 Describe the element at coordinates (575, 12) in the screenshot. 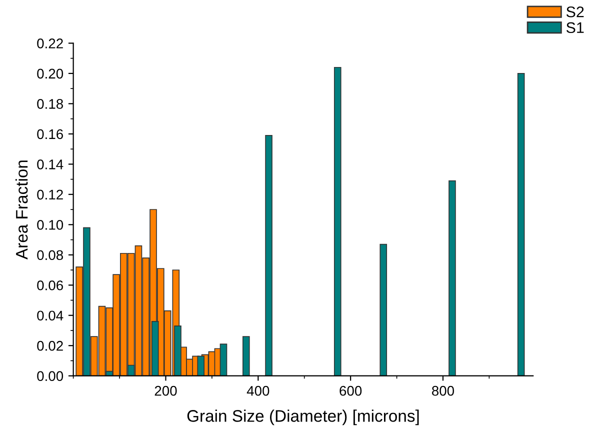

I see `legend-label: S2` at that location.